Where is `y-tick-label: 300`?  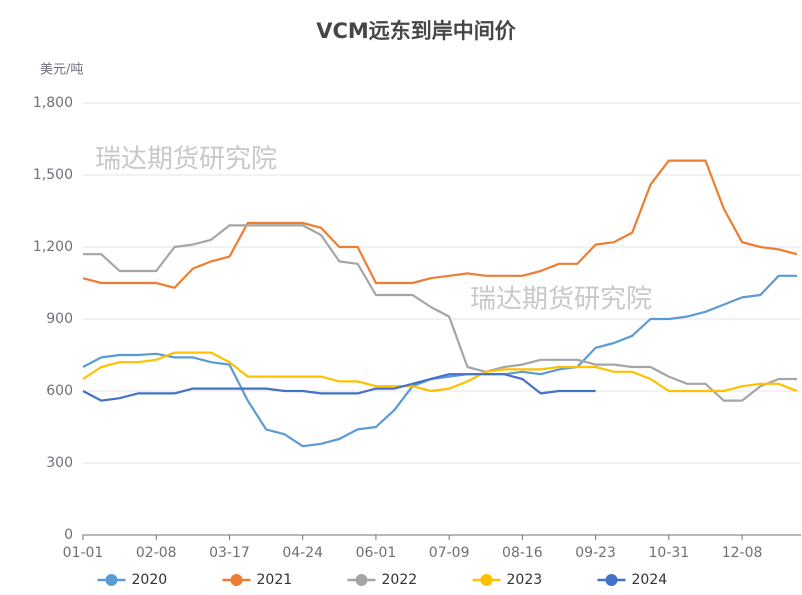 y-tick-label: 300 is located at coordinates (59, 463).